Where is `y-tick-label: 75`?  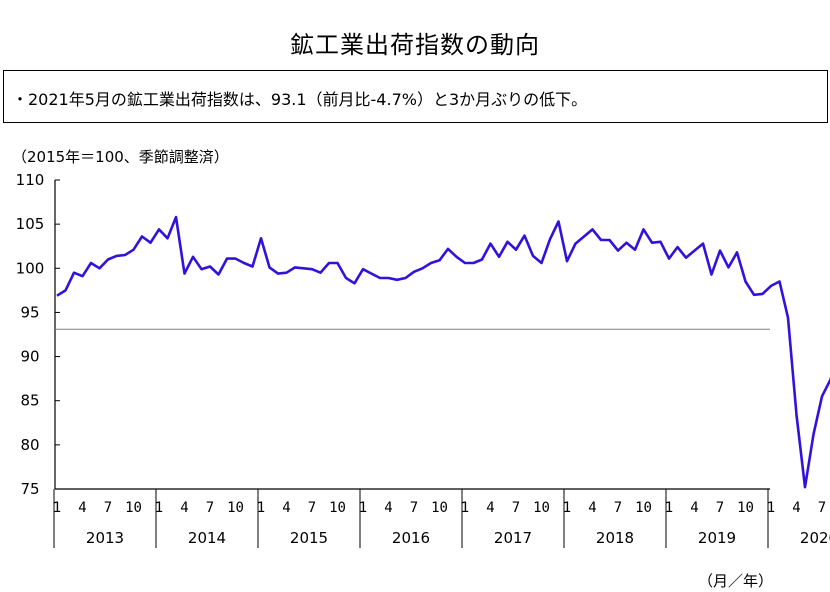
y-tick-label: 75 is located at coordinates (29, 489).